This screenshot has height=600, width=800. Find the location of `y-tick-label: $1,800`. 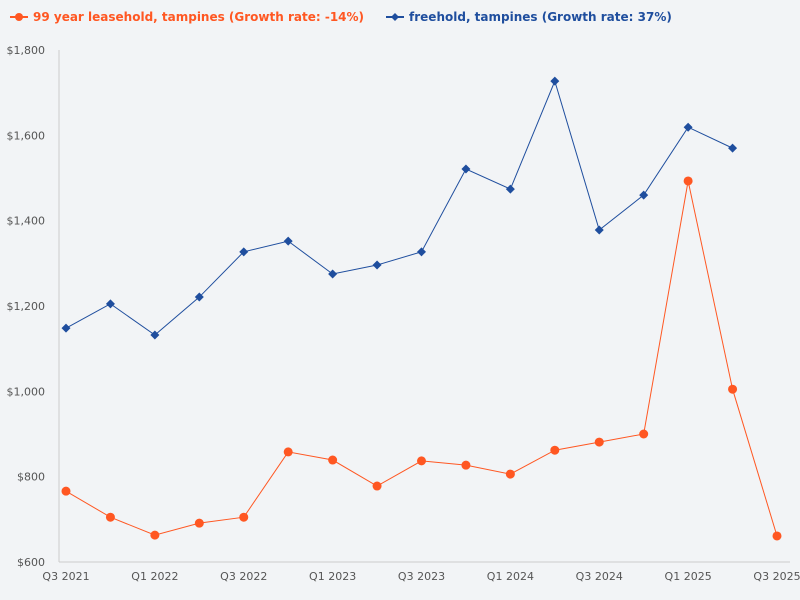

y-tick-label: $1,800 is located at coordinates (26, 50).